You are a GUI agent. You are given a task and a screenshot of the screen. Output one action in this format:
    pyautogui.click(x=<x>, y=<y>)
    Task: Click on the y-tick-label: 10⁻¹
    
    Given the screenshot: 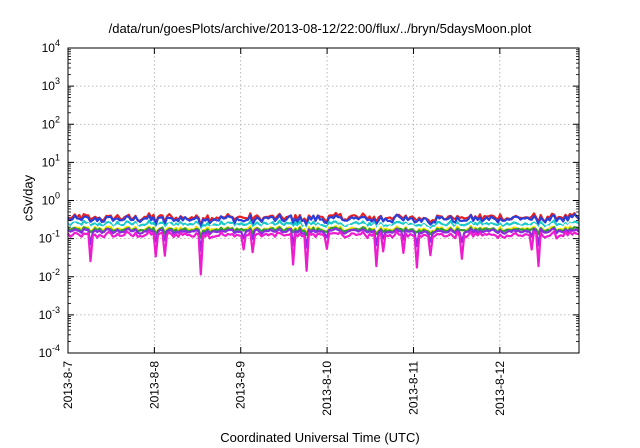 What is the action you would take?
    pyautogui.click(x=49, y=237)
    